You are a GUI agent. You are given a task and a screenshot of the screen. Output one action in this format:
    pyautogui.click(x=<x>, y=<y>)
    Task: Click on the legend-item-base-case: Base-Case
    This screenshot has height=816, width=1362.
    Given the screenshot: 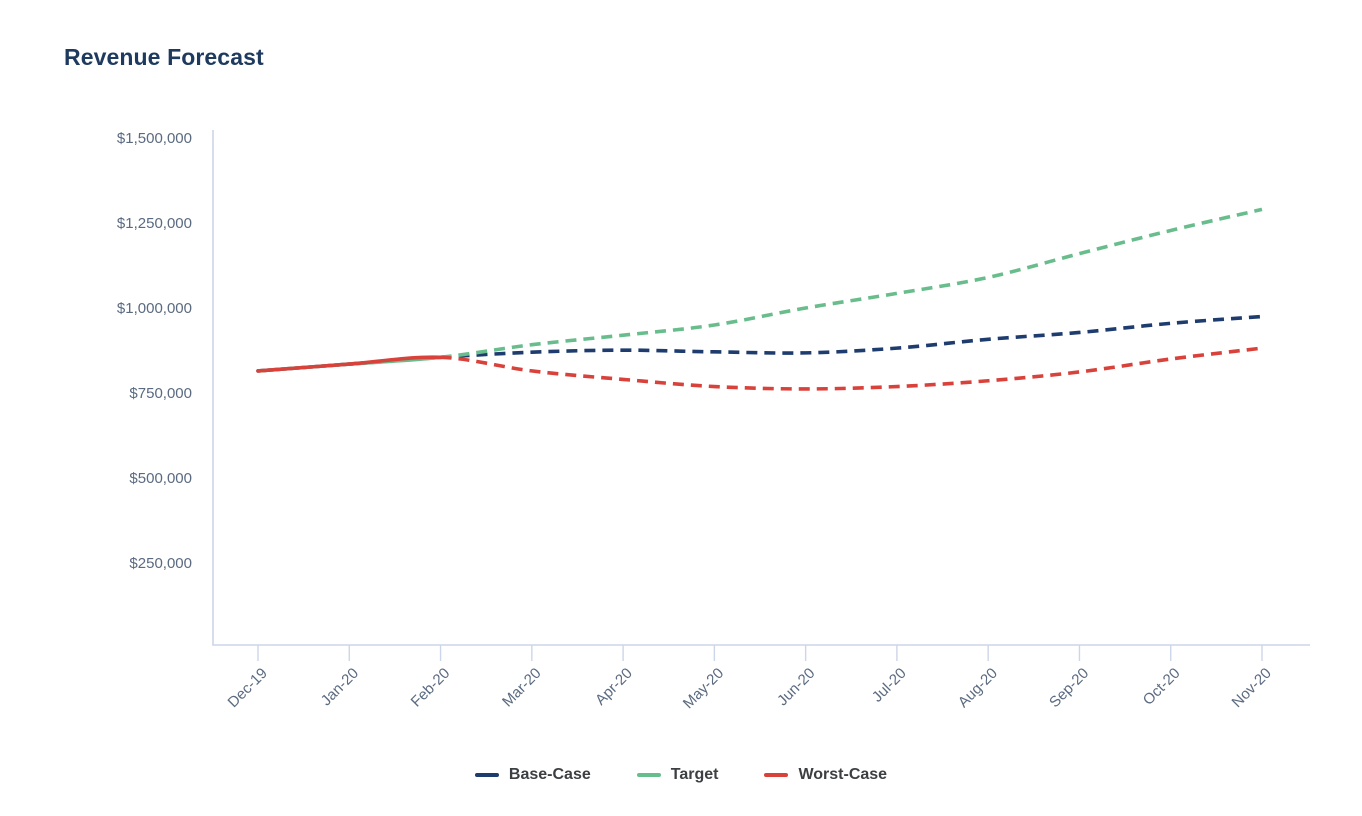 What is the action you would take?
    pyautogui.click(x=532, y=775)
    